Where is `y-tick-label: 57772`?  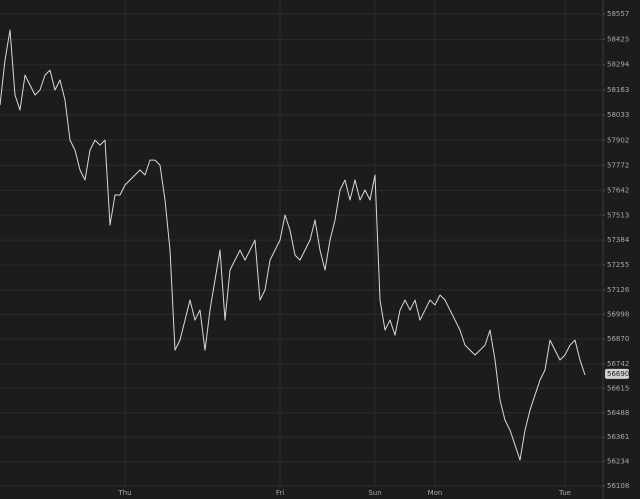 y-tick-label: 57772 is located at coordinates (618, 165).